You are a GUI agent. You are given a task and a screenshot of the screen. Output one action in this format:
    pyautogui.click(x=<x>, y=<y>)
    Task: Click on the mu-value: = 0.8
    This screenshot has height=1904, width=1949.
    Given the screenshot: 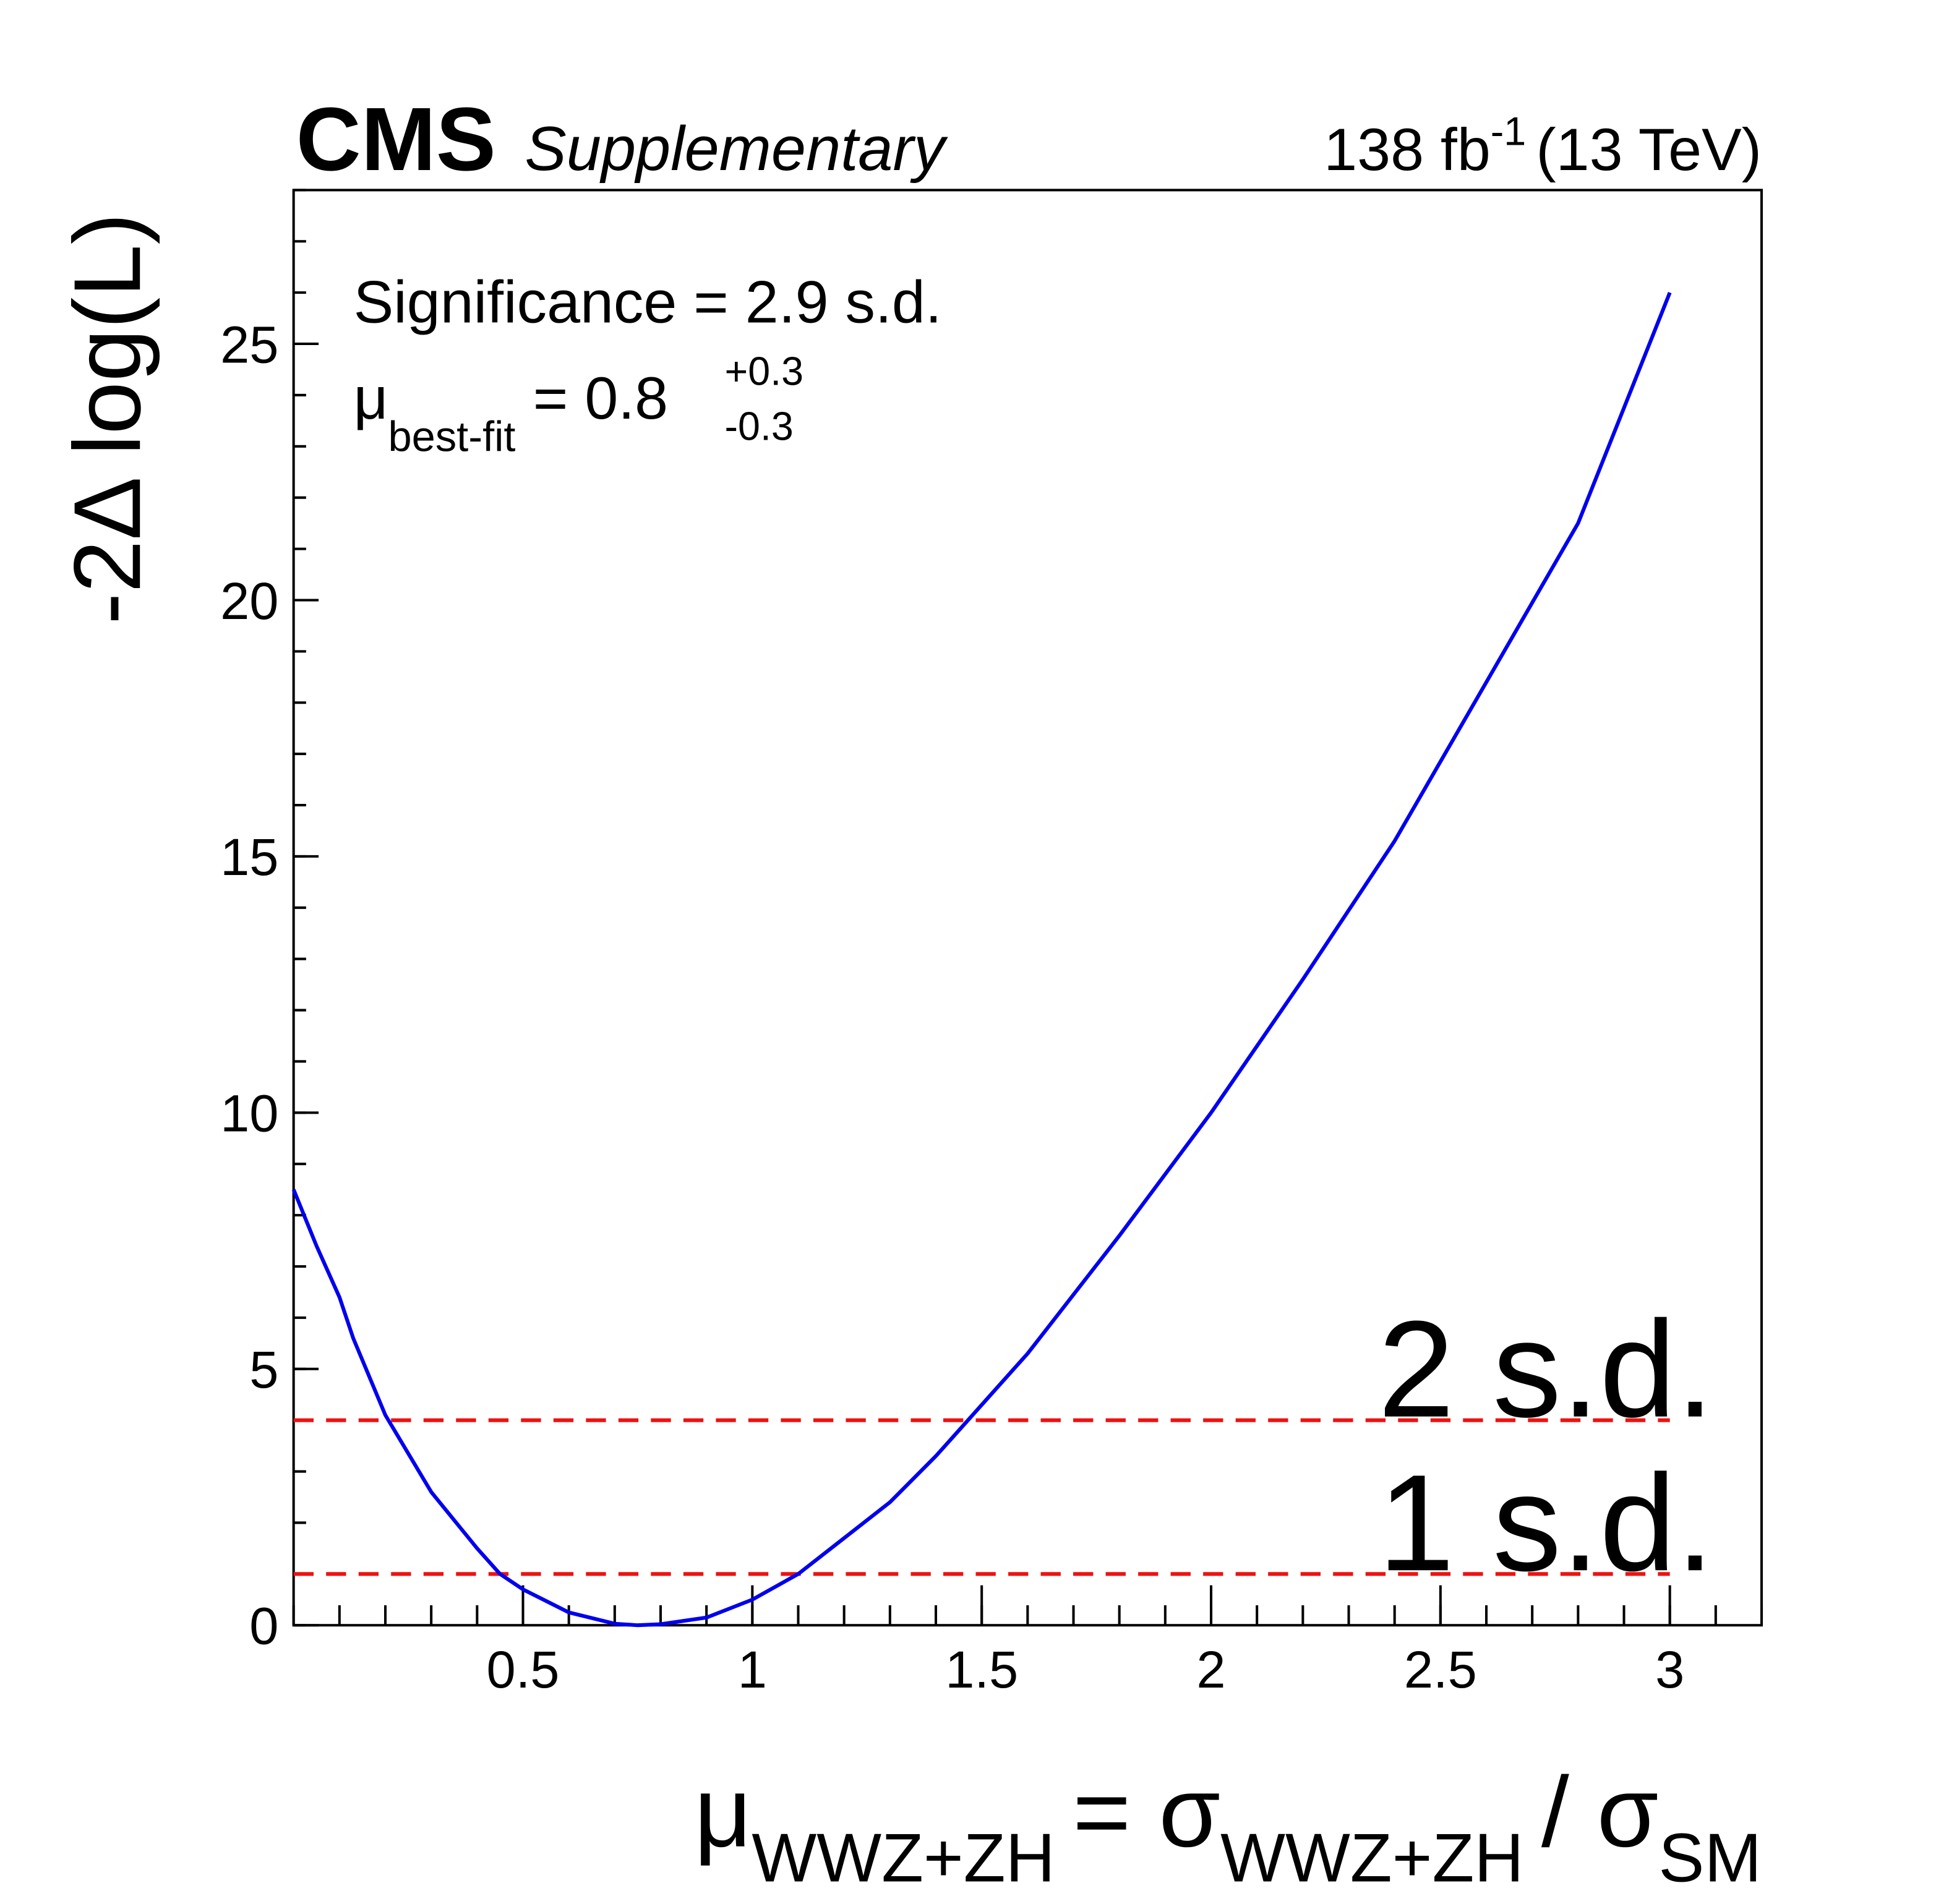 What is the action you would take?
    pyautogui.click(x=600, y=398)
    